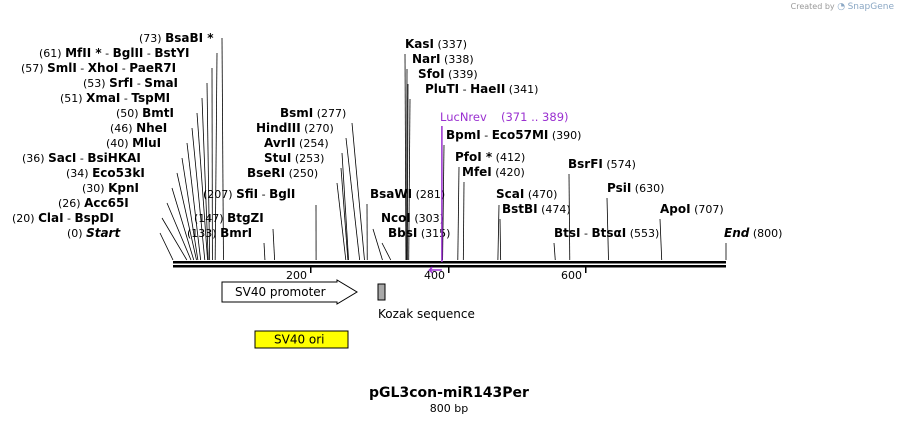 Image resolution: width=898 pixels, height=424 pixels. I want to click on site-label: PsiI (630), so click(635, 188).